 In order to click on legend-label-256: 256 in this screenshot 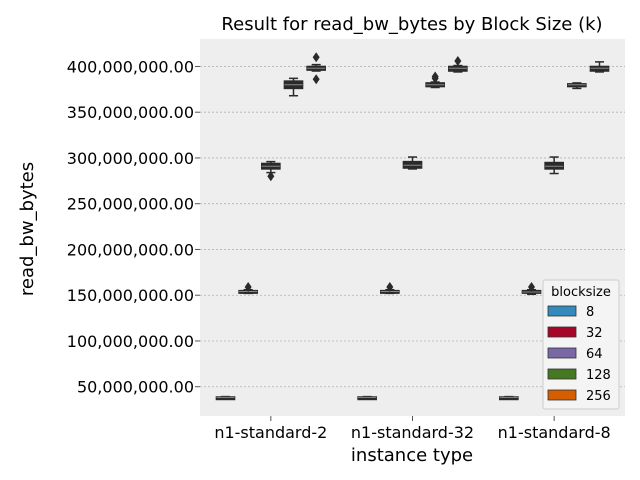, I will do `click(598, 396)`.